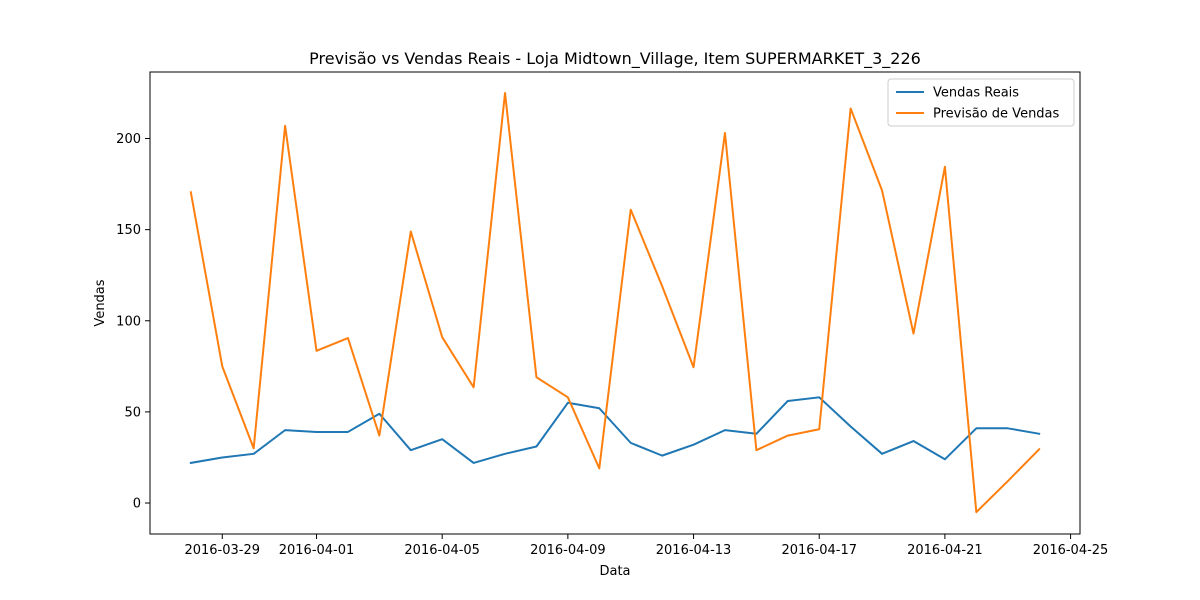 The width and height of the screenshot is (1200, 600). I want to click on legend-box, so click(981, 102).